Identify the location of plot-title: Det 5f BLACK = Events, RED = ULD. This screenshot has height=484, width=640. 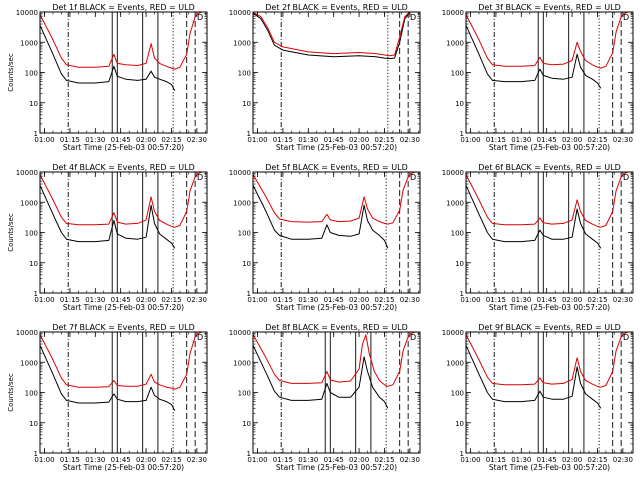
(336, 167).